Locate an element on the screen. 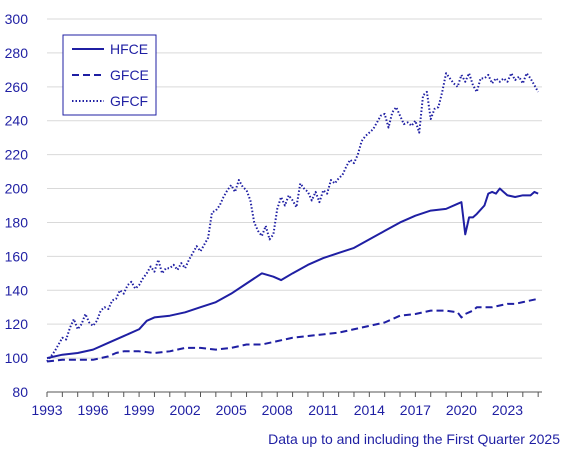  x-tick-label: 2005 is located at coordinates (231, 410).